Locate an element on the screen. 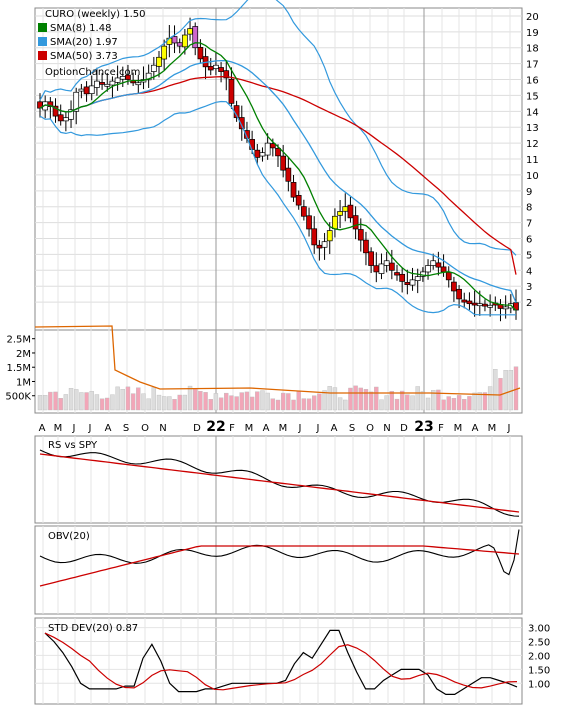 The image size is (566, 706). month-label: F is located at coordinates (232, 428).